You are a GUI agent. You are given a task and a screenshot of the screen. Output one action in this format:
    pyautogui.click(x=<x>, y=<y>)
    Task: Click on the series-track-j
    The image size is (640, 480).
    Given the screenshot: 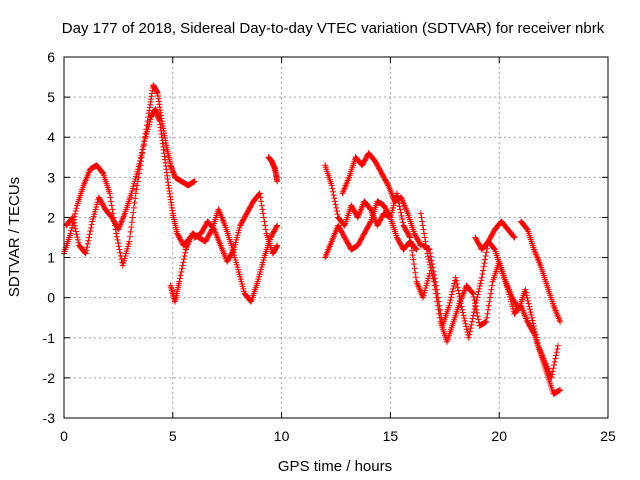 What is the action you would take?
    pyautogui.click(x=489, y=295)
    